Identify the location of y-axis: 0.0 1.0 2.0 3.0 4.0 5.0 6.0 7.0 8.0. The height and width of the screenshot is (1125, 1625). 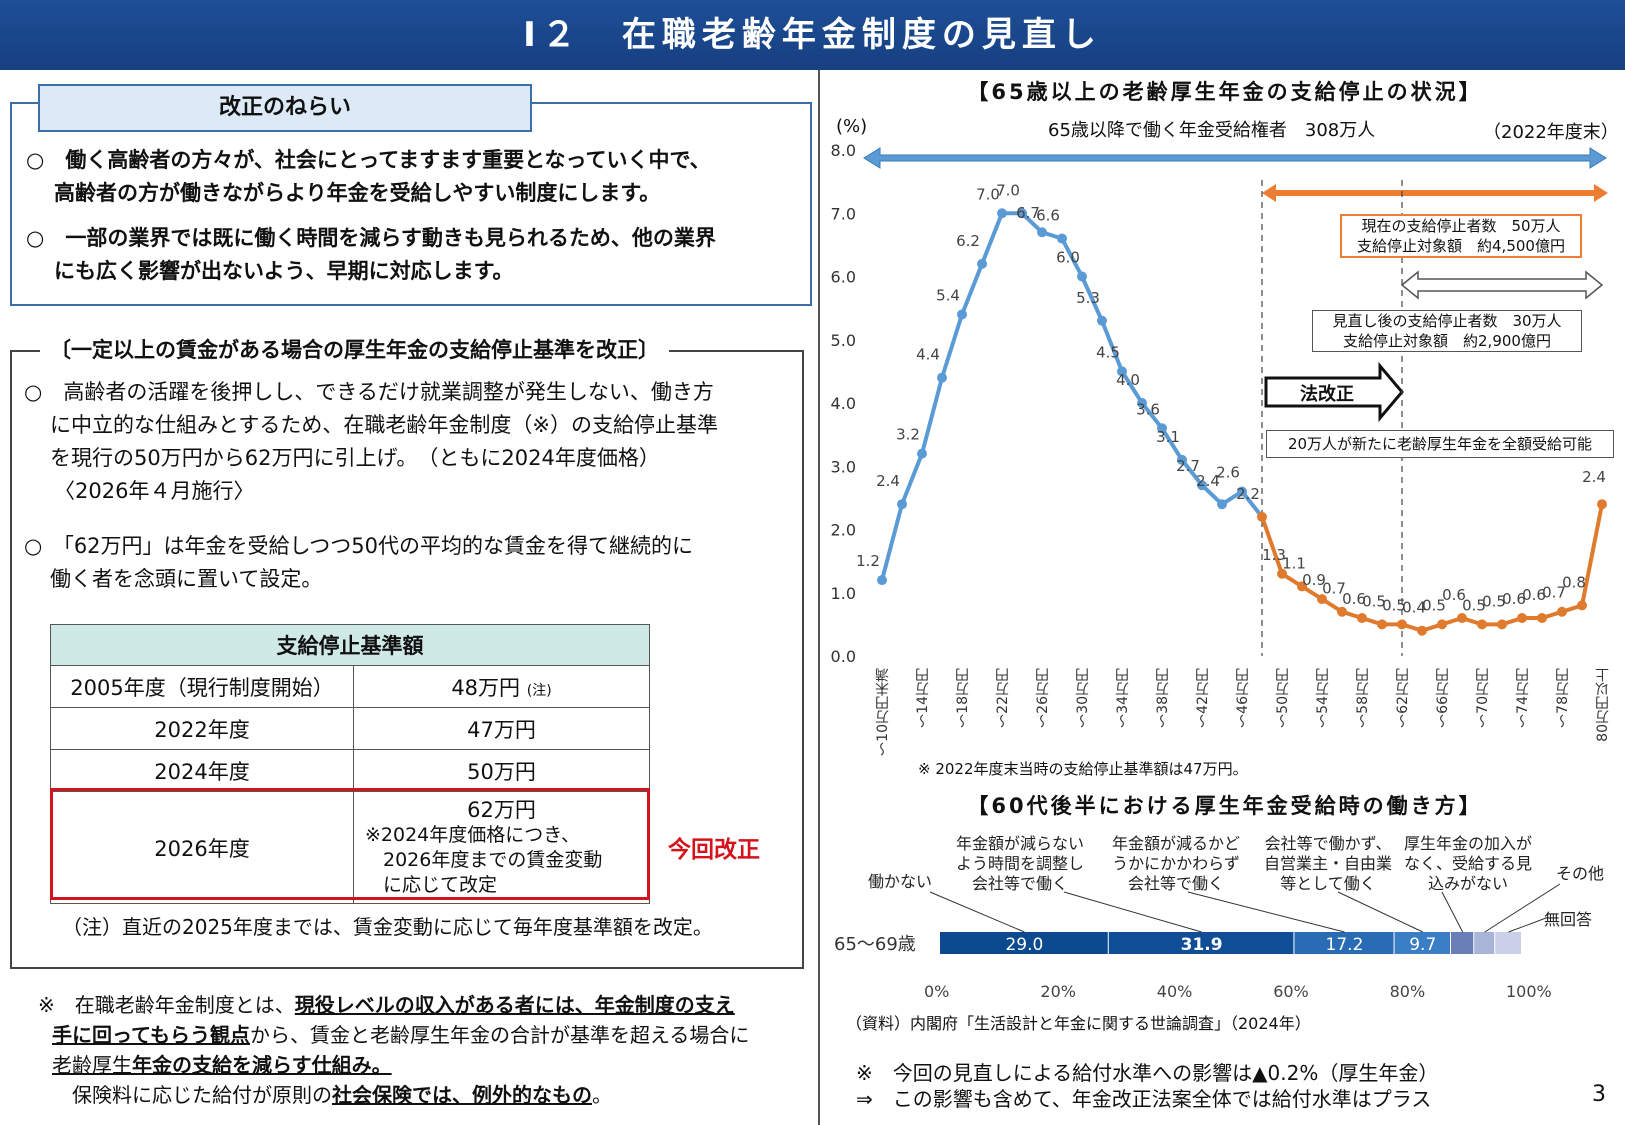
(843, 403).